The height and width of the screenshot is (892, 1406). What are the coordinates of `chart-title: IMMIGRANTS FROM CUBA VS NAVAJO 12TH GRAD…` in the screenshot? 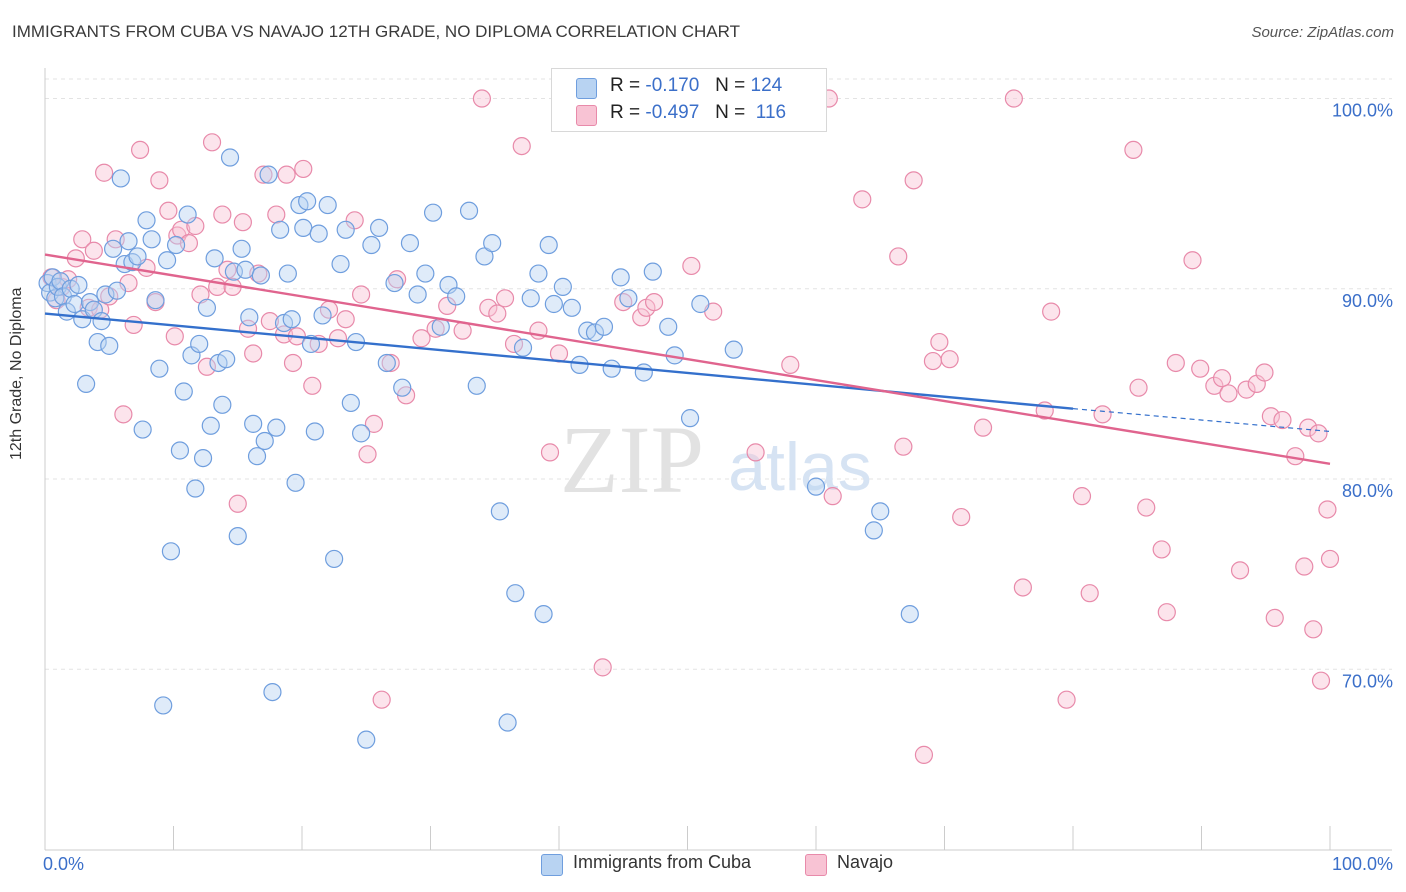 It's located at (376, 31).